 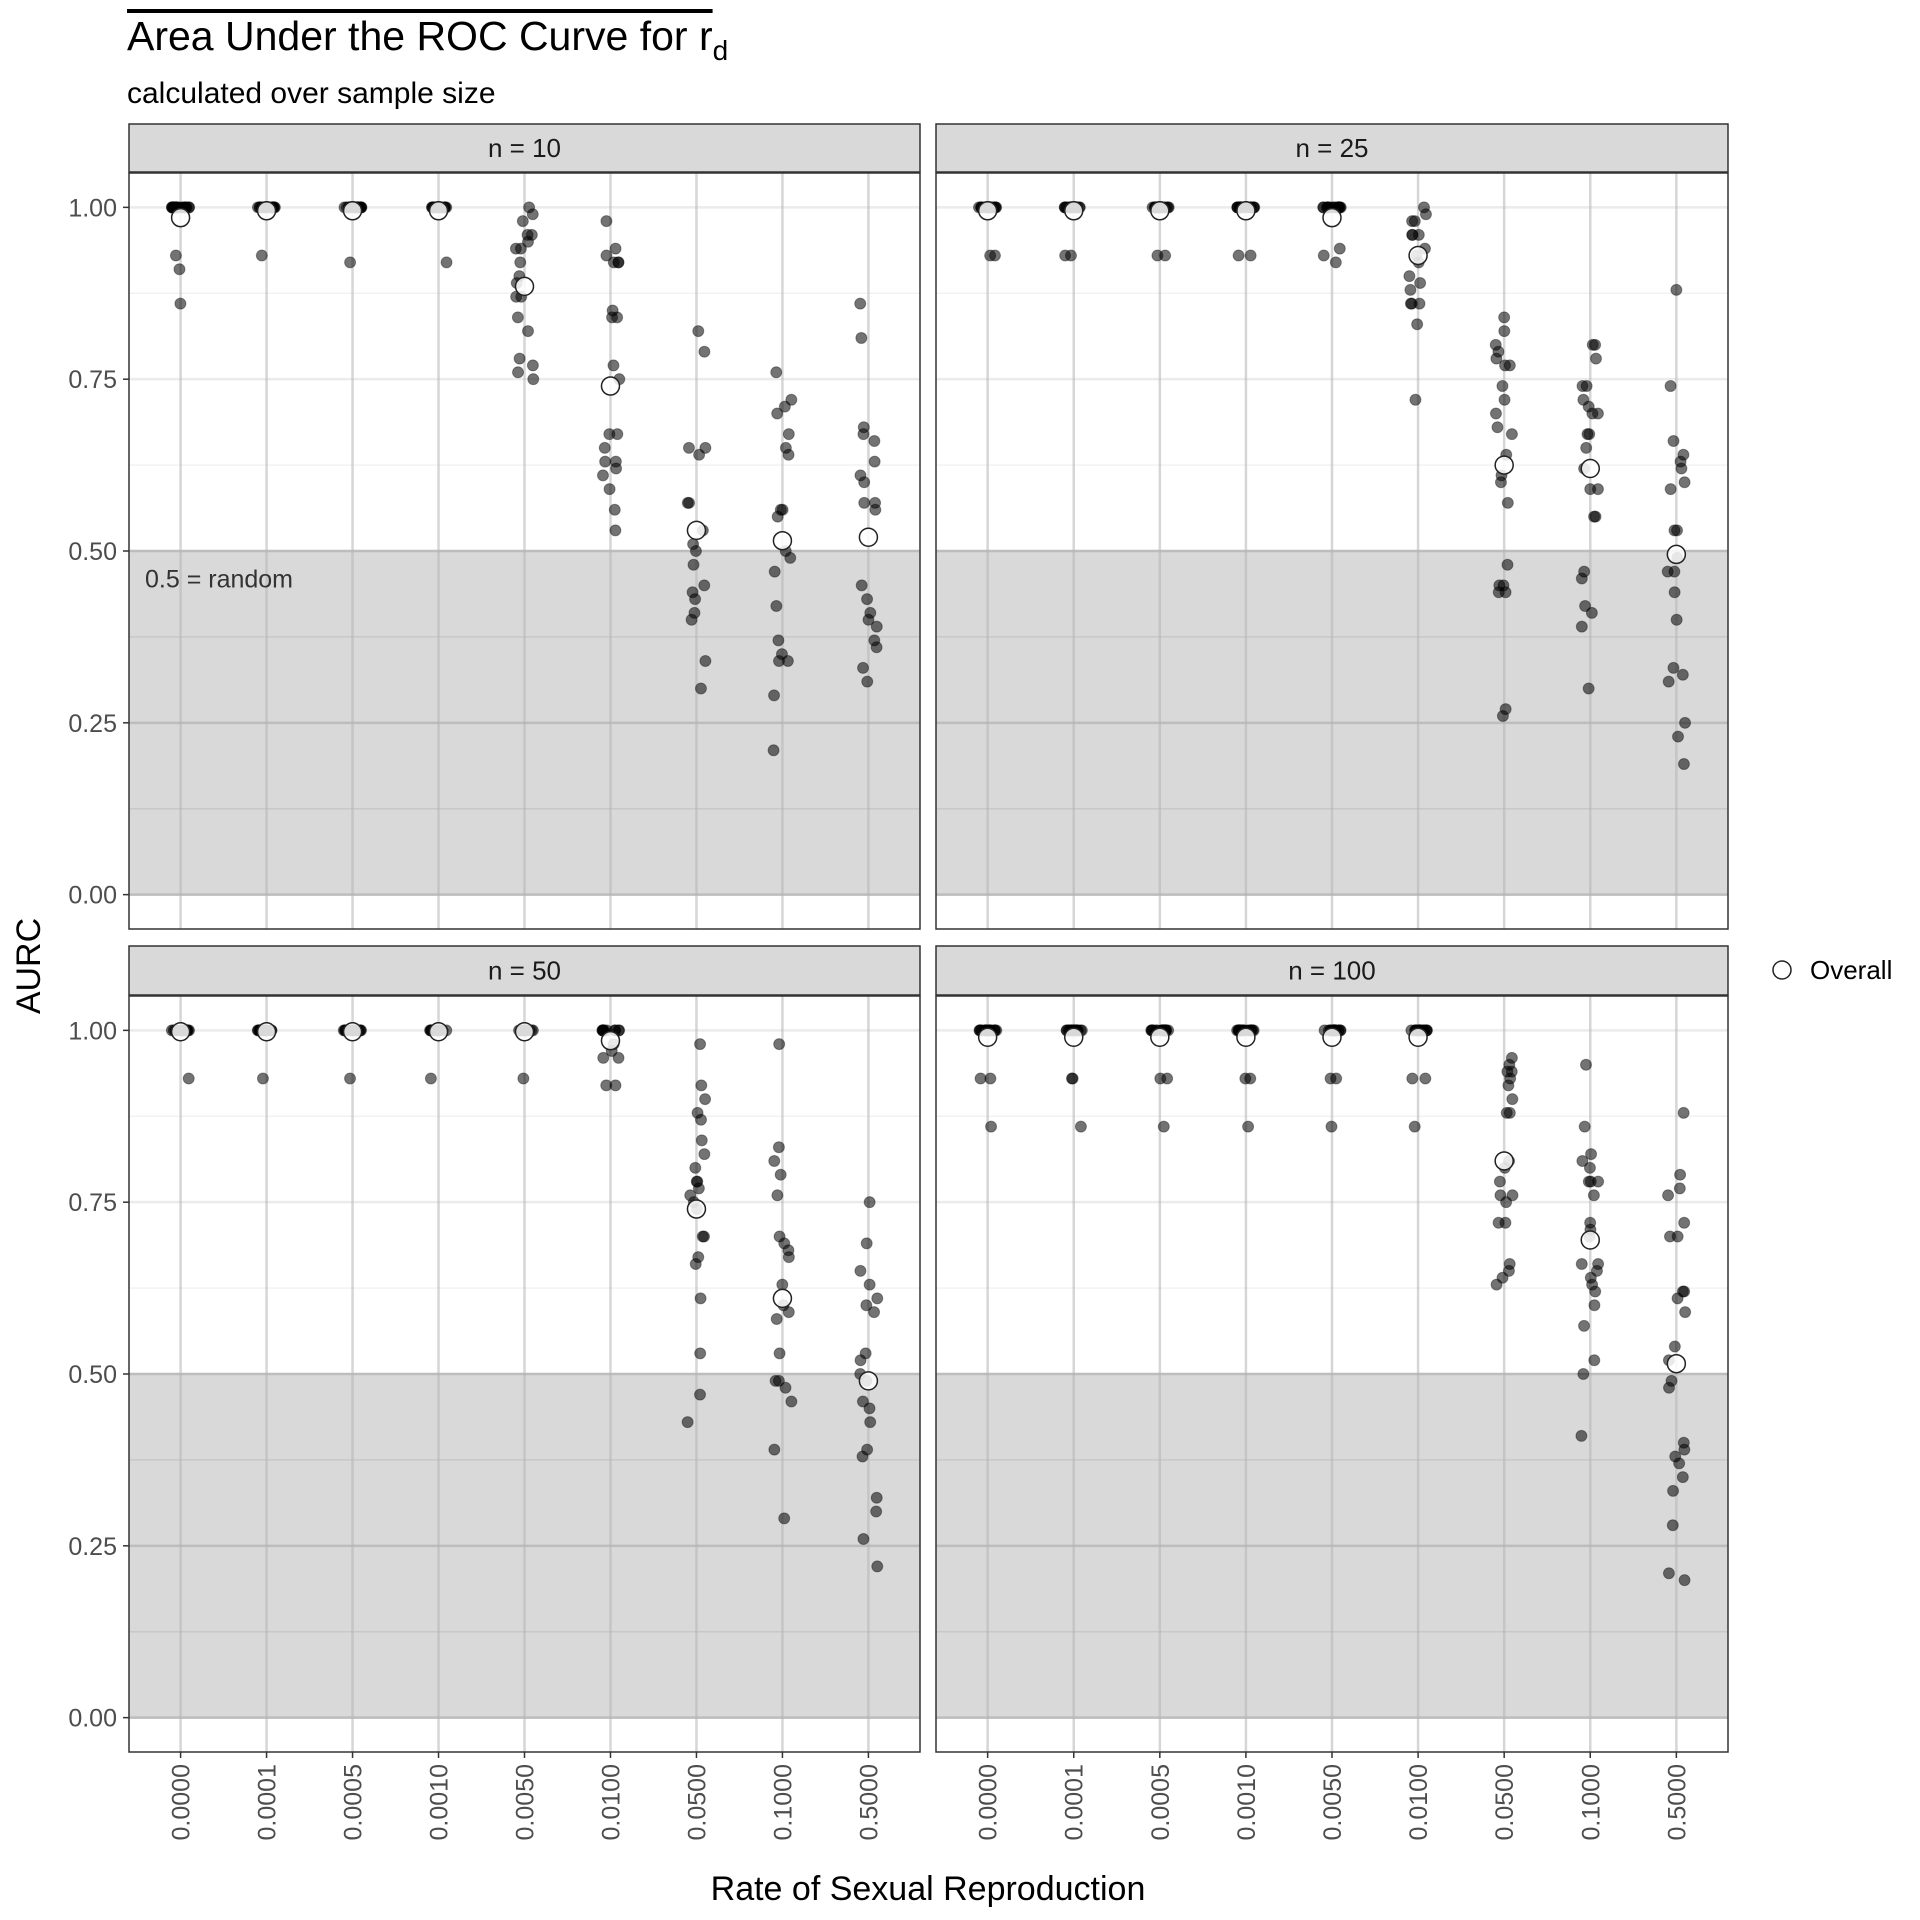 What do you see at coordinates (354, 1802) in the screenshot?
I see `x-tick-label: 0.0005` at bounding box center [354, 1802].